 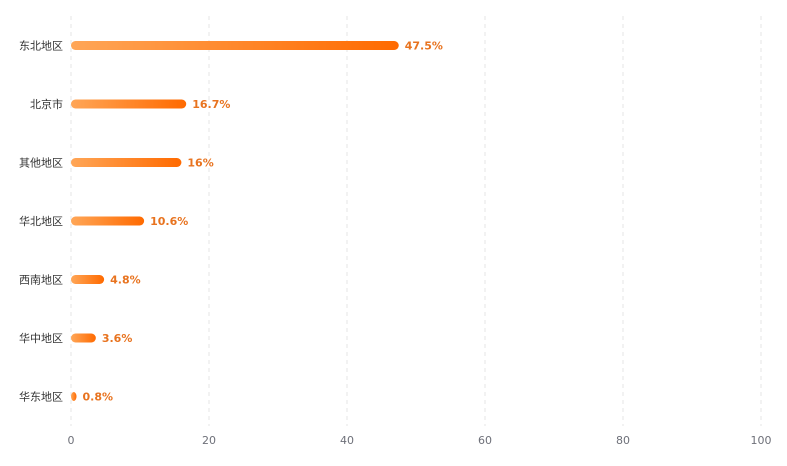 I want to click on x-tick-label: 0, so click(x=71, y=440).